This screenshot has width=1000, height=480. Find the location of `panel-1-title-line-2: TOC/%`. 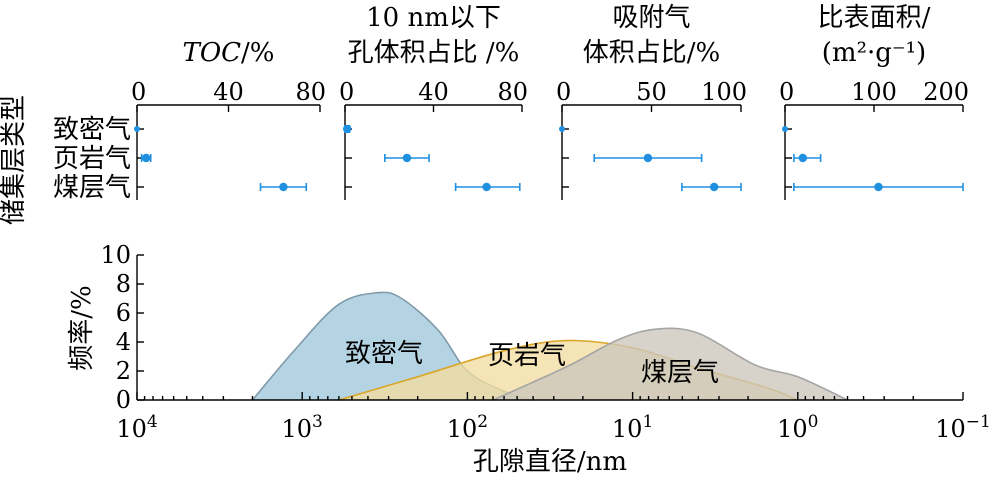

panel-1-title-line-2: TOC/% is located at coordinates (228, 53).